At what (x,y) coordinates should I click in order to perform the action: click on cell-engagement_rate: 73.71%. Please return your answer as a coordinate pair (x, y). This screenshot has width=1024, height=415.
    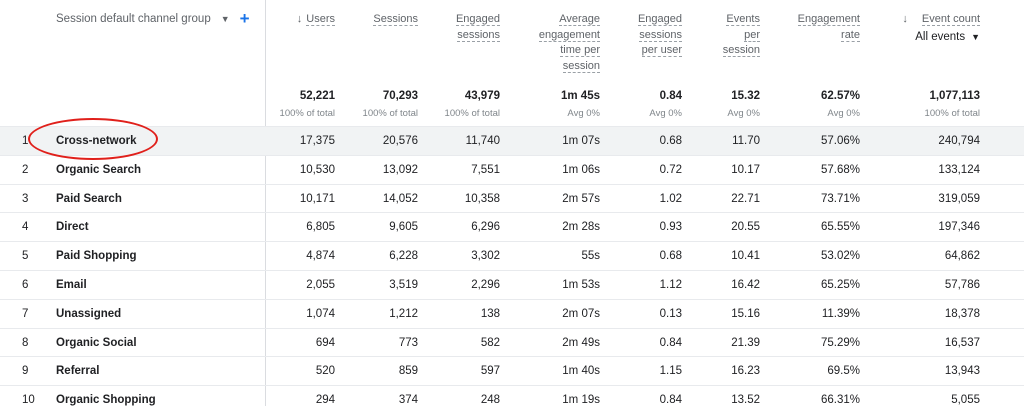
    Looking at the image, I should click on (840, 198).